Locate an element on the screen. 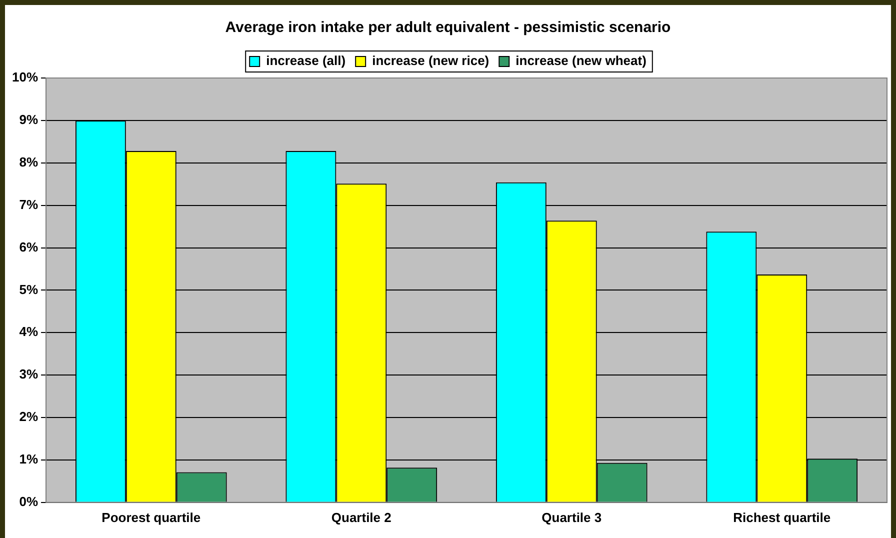 This screenshot has width=896, height=538. x-tick-label: Richest quartile is located at coordinates (782, 517).